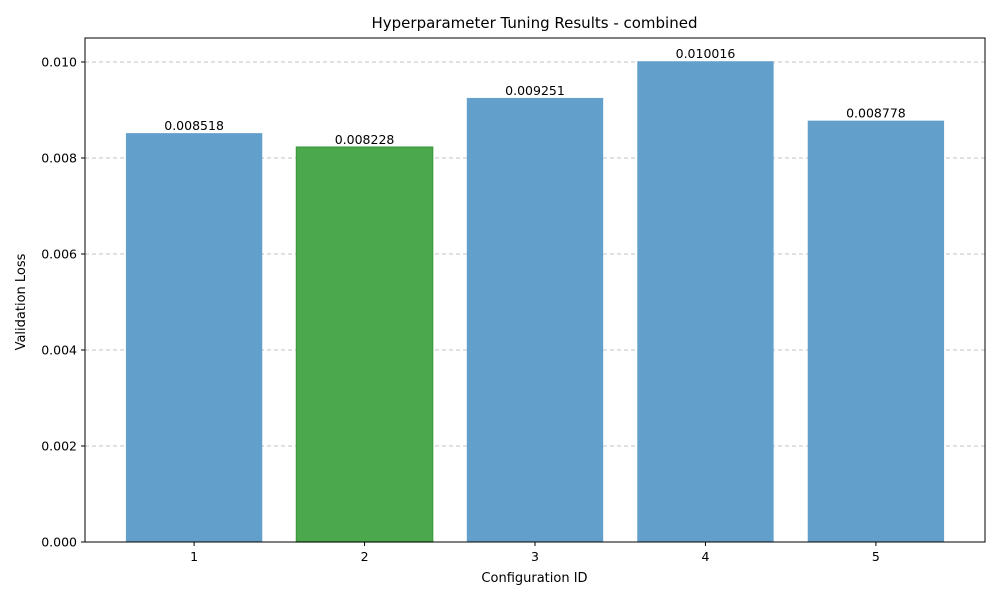 The width and height of the screenshot is (1000, 600). What do you see at coordinates (535, 90) in the screenshot?
I see `bar-value-label: 0.009251` at bounding box center [535, 90].